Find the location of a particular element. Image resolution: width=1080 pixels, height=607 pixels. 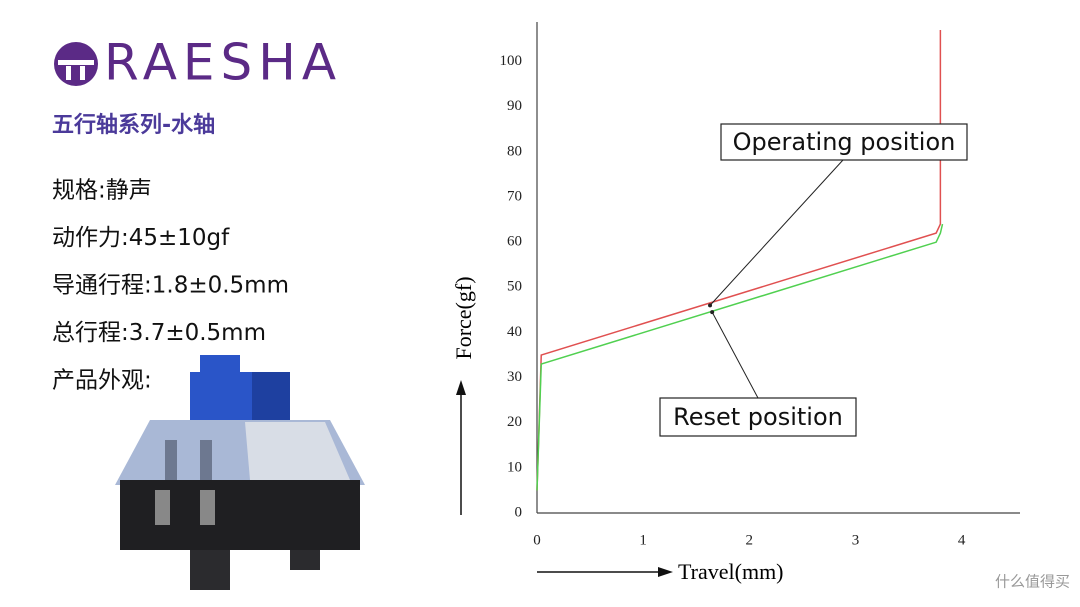

y-tick-label: 90 is located at coordinates (514, 106).